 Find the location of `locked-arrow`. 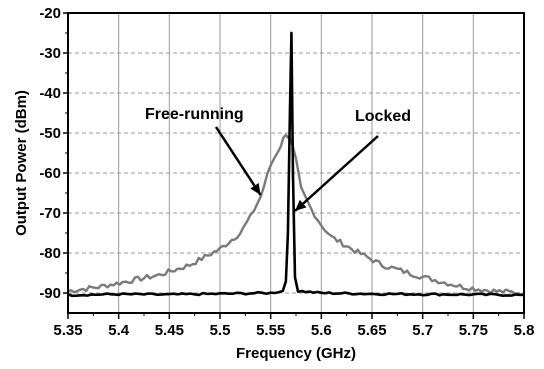

locked-arrow is located at coordinates (336, 173).